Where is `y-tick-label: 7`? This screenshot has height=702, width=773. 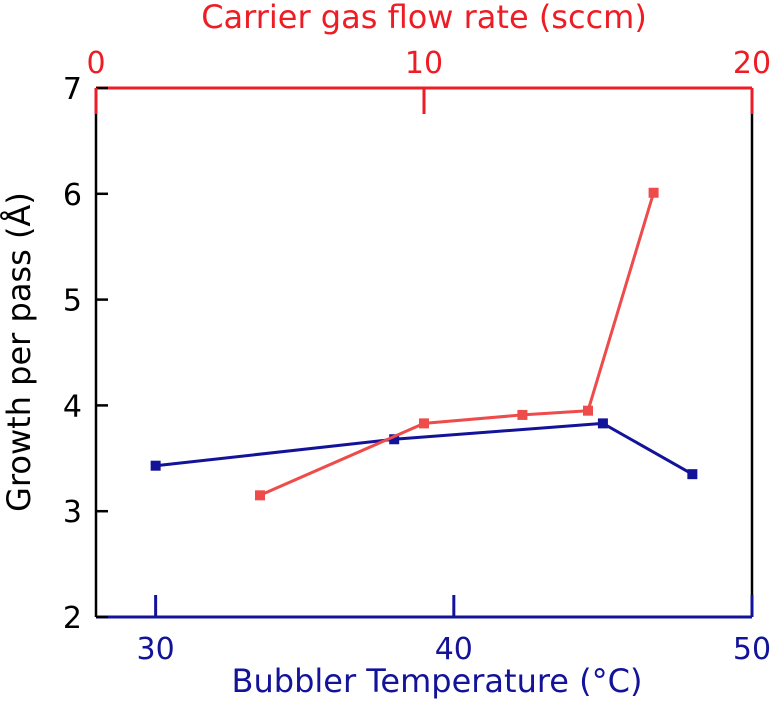
y-tick-label: 7 is located at coordinates (72, 89).